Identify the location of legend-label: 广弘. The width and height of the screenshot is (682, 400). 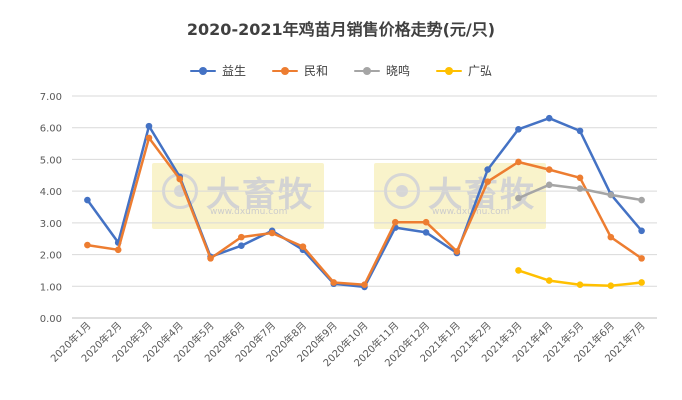
(480, 71).